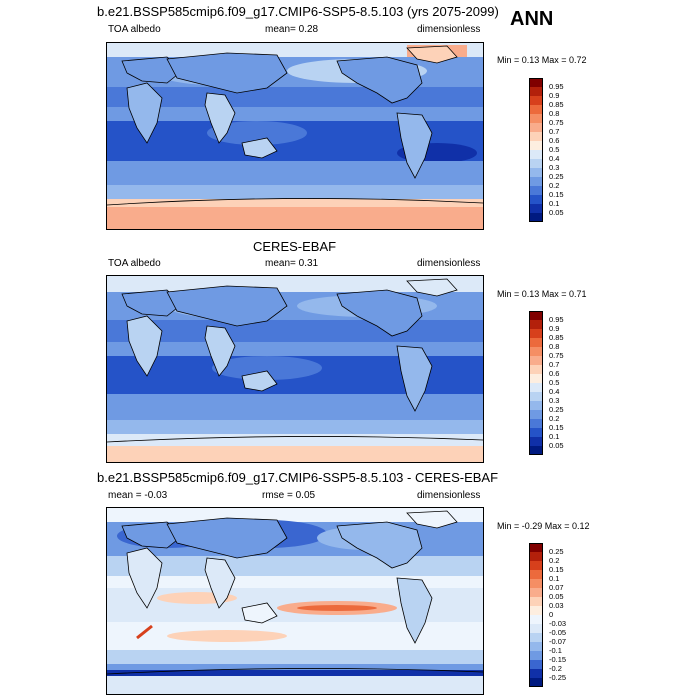 This screenshot has width=700, height=700. What do you see at coordinates (556, 337) in the screenshot?
I see `colorbar-label: 0.85` at bounding box center [556, 337].